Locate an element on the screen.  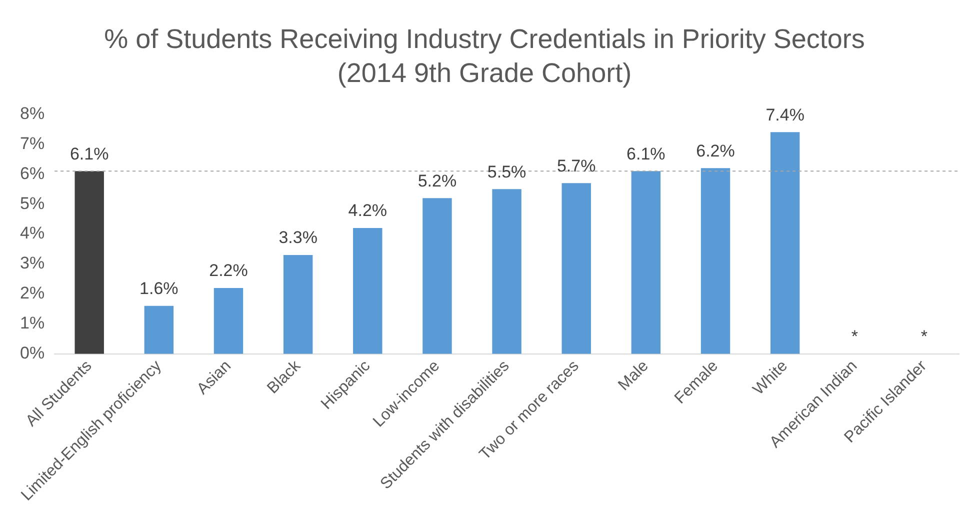
data-label: 5.5% is located at coordinates (506, 172).